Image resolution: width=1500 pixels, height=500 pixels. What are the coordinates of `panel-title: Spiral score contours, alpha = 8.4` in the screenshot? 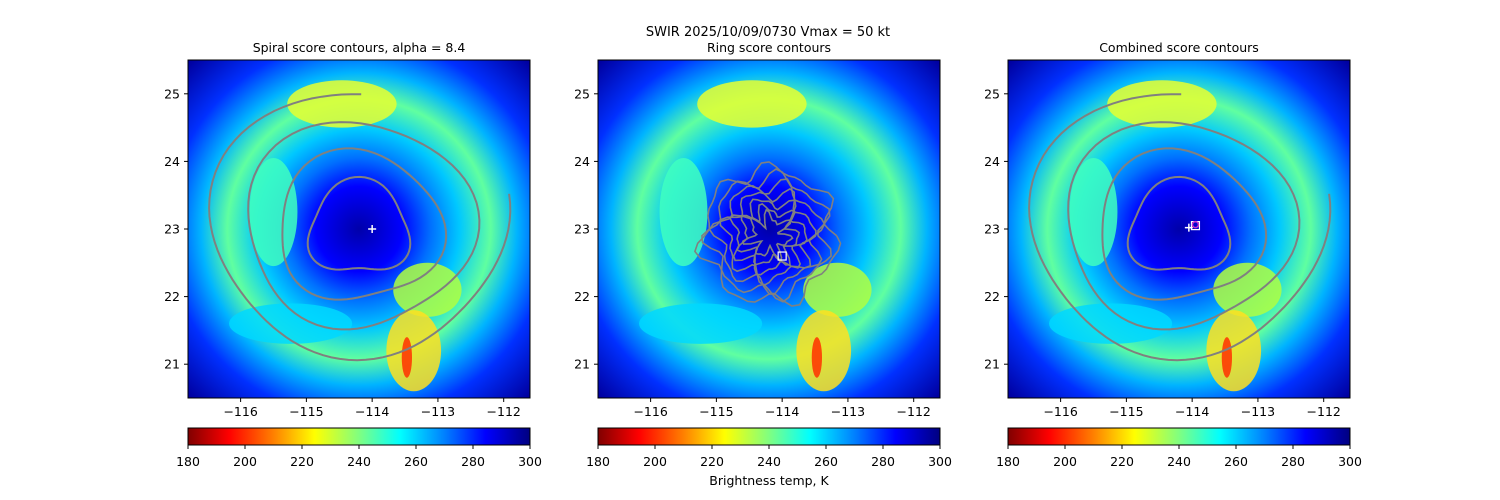 It's located at (359, 47).